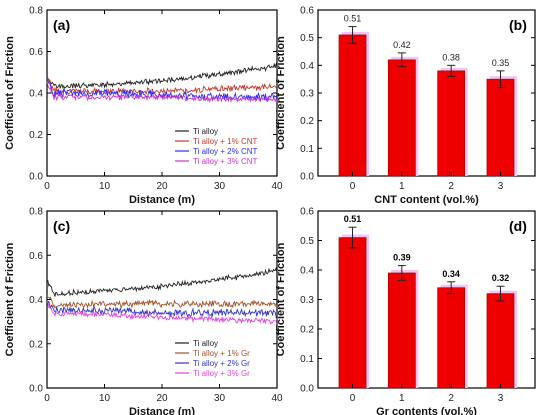  I want to click on data-label: 0.35, so click(501, 63).